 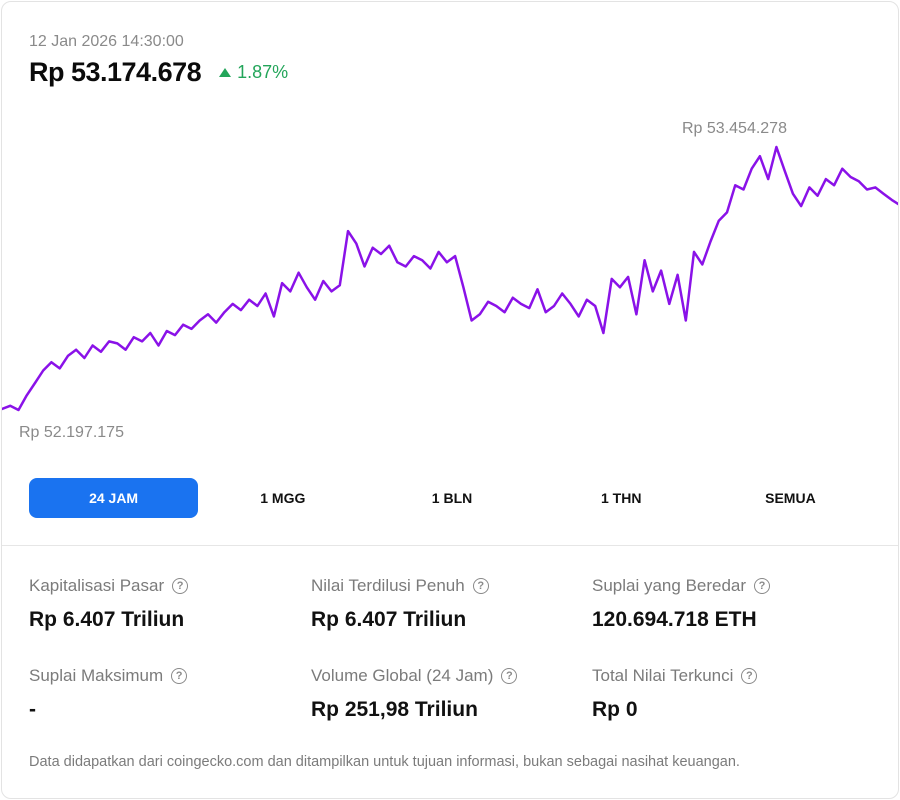 What do you see at coordinates (388, 585) in the screenshot?
I see `stat-label: Nilai Terdilusi Penuh` at bounding box center [388, 585].